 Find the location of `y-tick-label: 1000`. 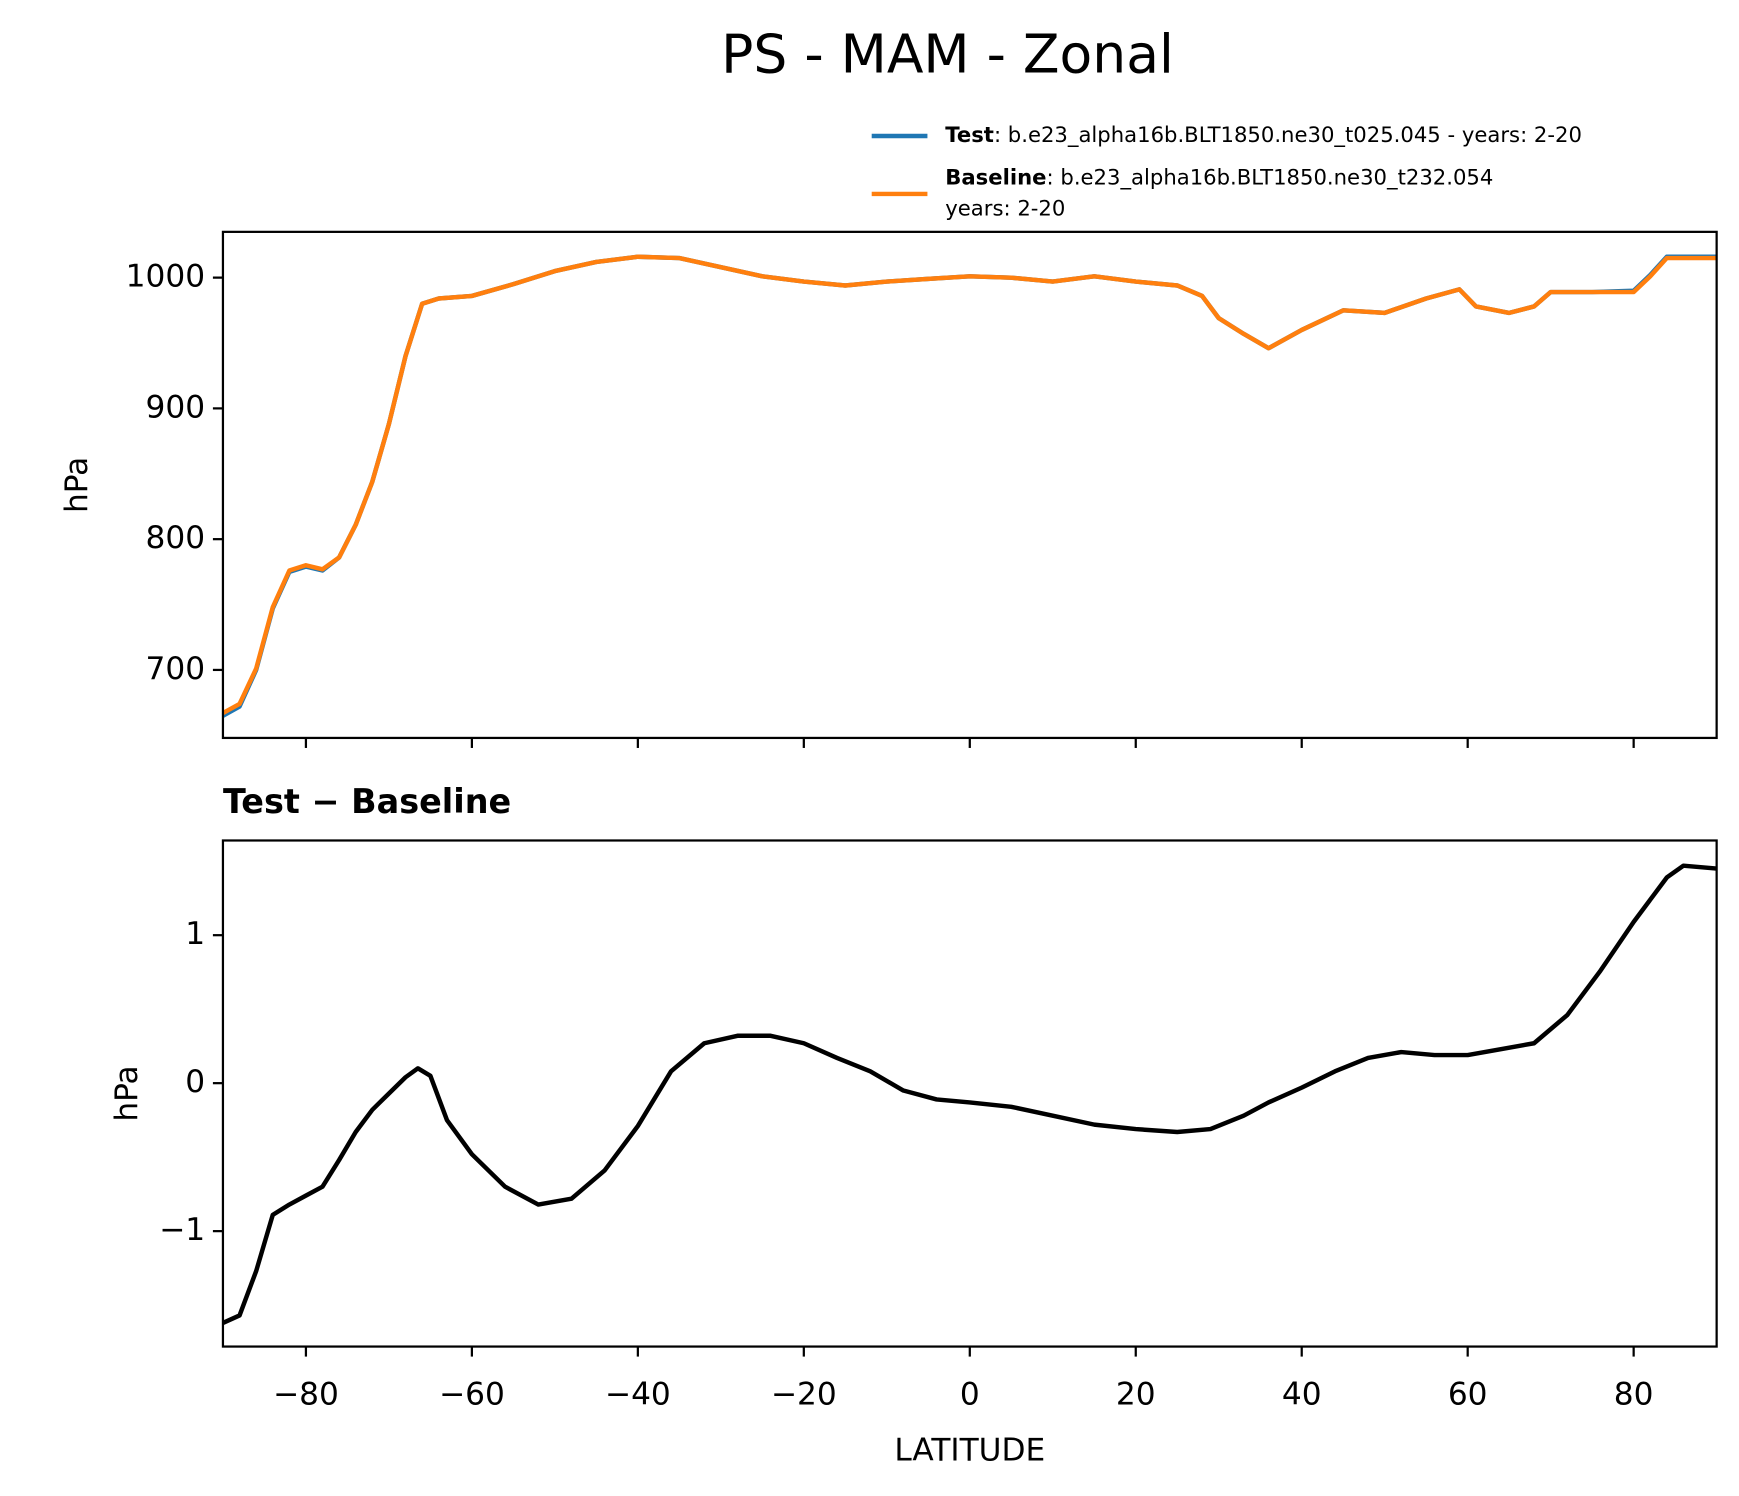

y-tick-label: 1000 is located at coordinates (165, 277).